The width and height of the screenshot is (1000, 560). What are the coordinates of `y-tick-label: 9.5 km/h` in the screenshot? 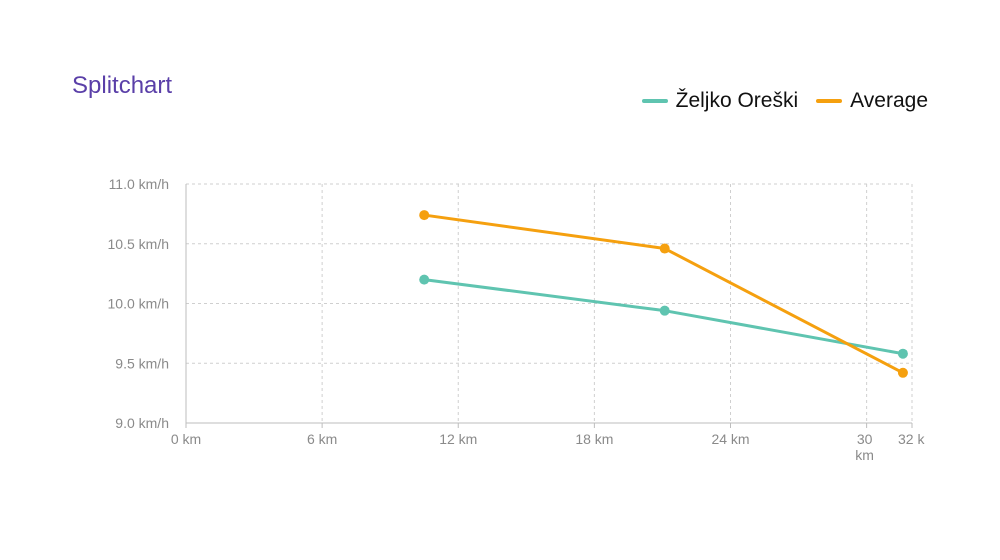 It's located at (142, 363).